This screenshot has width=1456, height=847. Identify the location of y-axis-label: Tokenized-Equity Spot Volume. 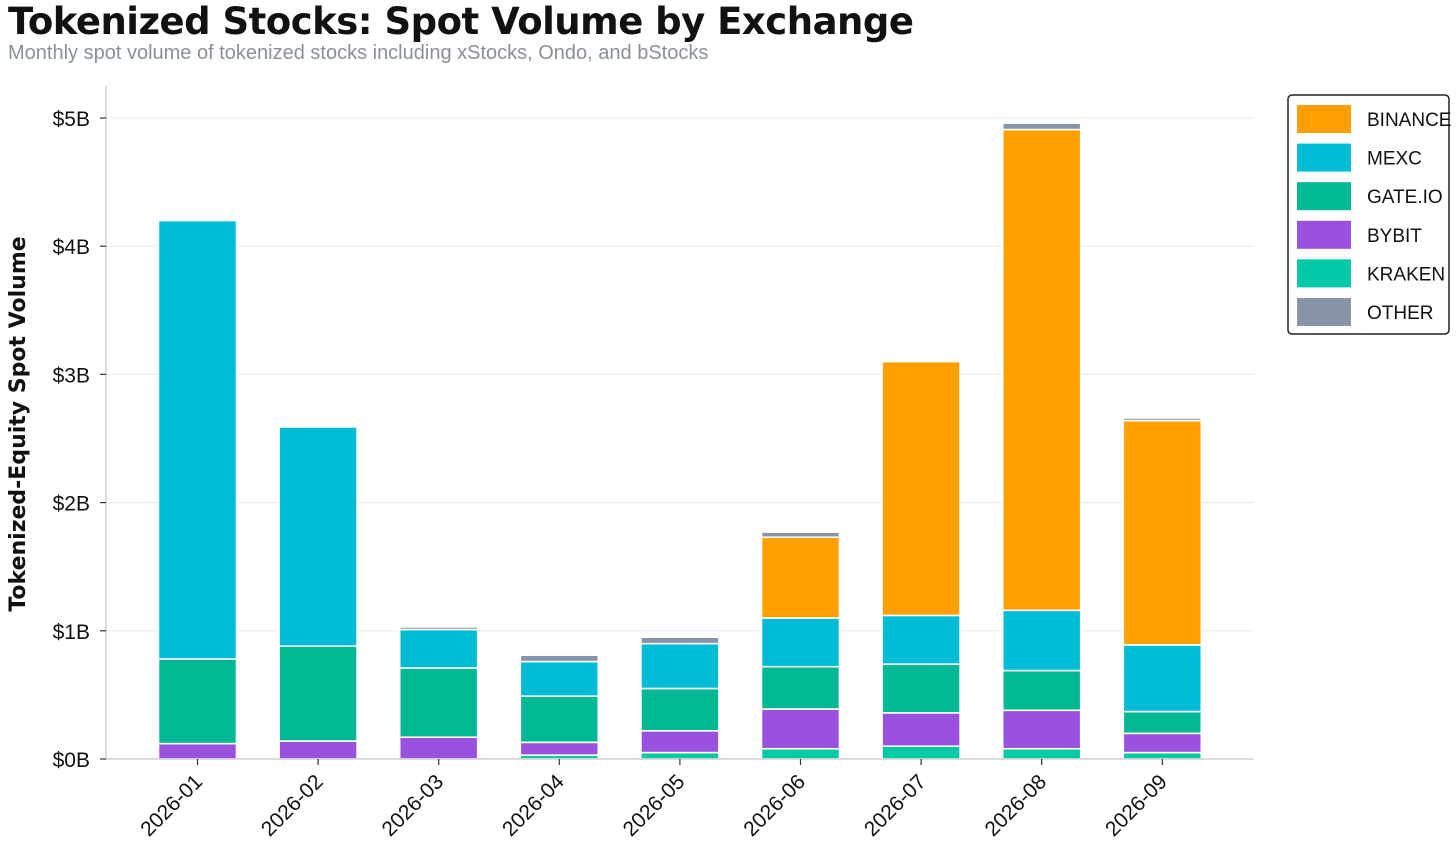
(18, 423).